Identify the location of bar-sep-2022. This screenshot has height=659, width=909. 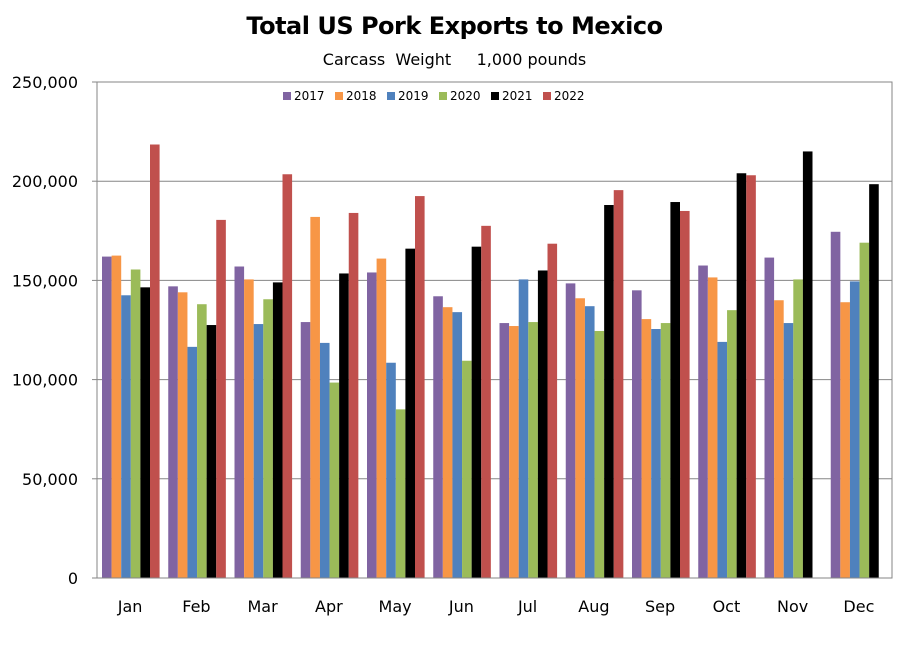
(685, 394).